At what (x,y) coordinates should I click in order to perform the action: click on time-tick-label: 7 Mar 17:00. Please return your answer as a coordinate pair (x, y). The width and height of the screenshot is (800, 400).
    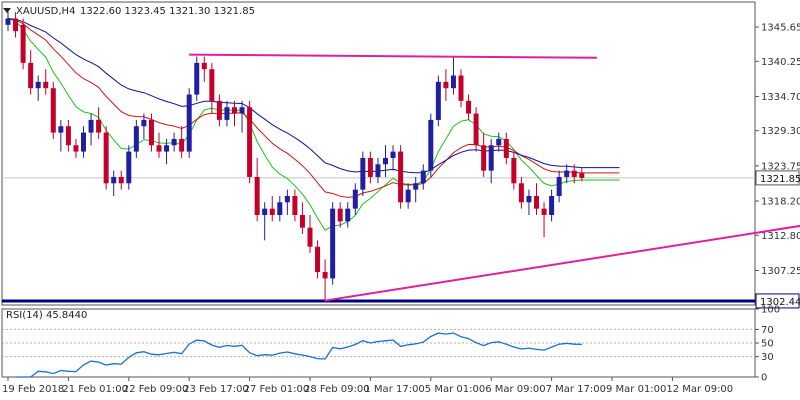
    Looking at the image, I should click on (576, 389).